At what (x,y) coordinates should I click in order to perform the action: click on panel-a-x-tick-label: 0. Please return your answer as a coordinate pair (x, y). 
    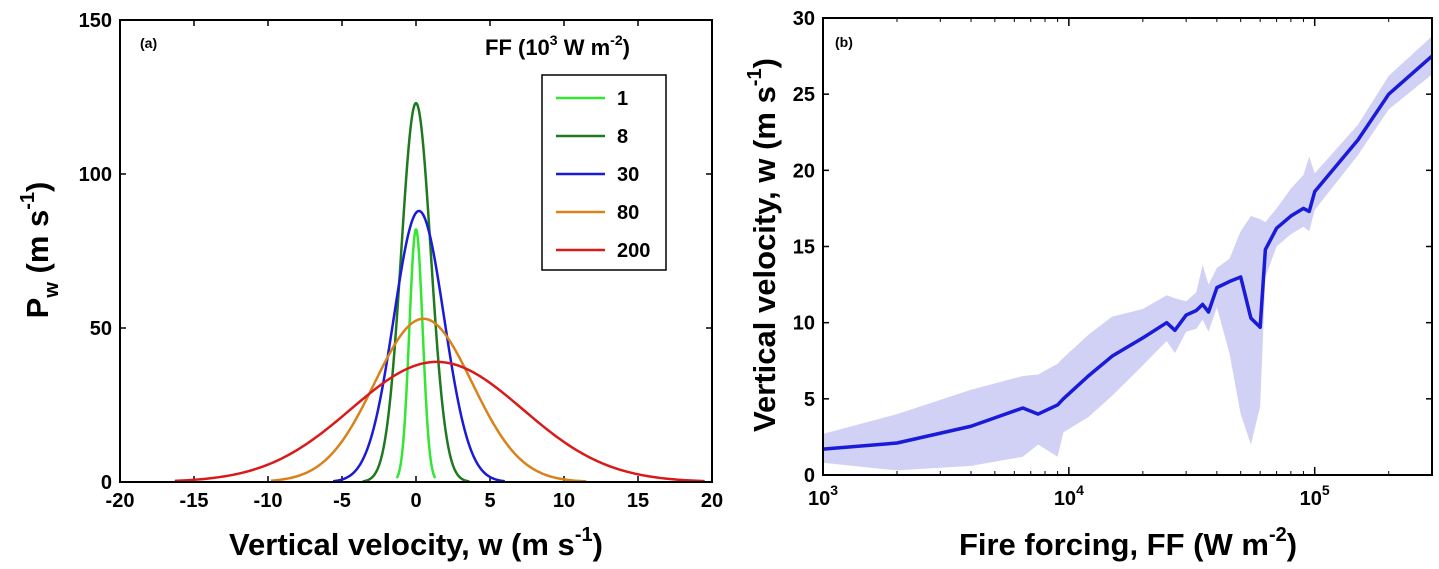
    Looking at the image, I should click on (415, 501).